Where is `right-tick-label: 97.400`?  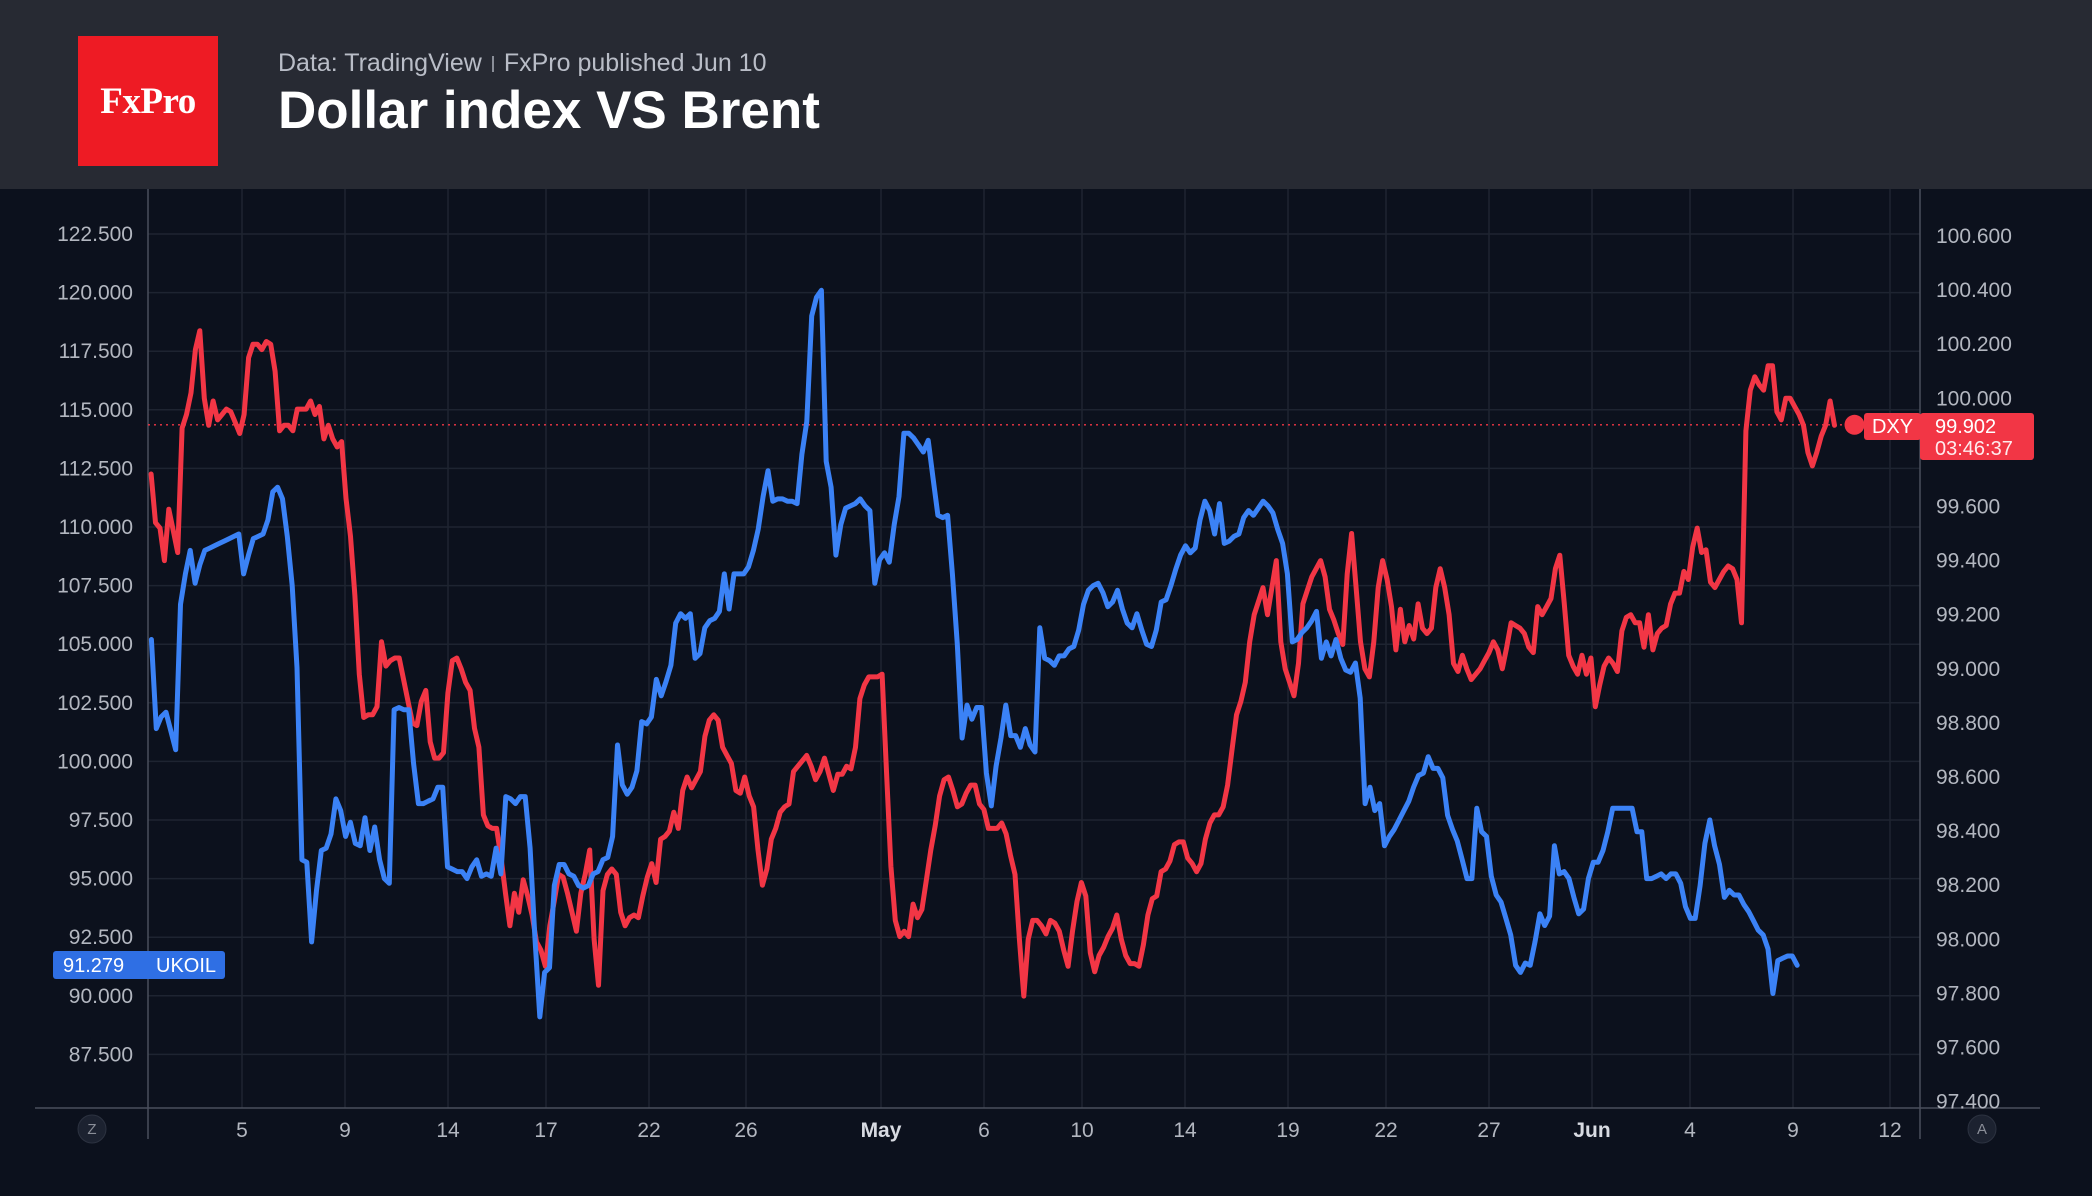 right-tick-label: 97.400 is located at coordinates (1968, 1102).